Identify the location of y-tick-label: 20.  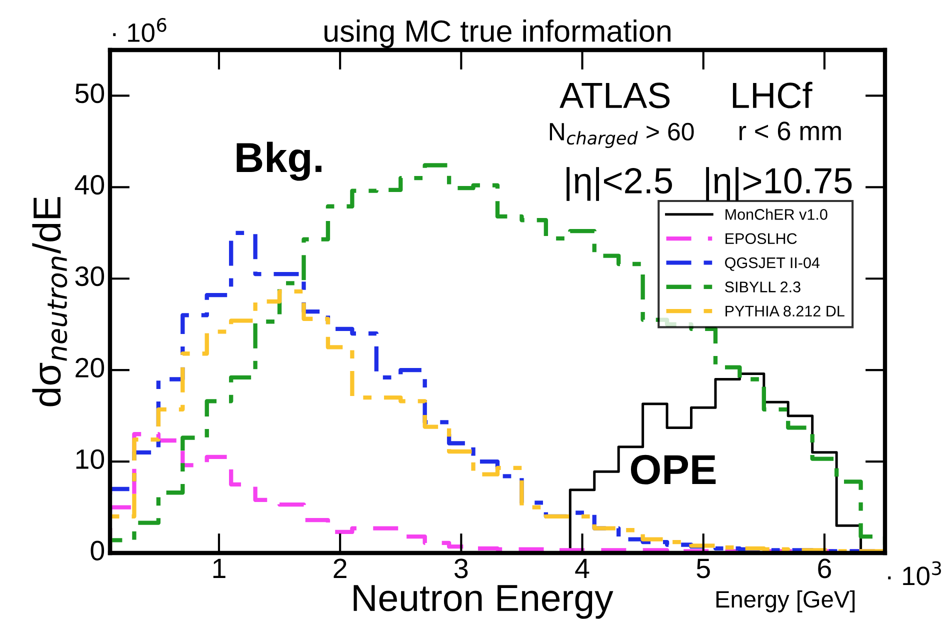
(90, 368).